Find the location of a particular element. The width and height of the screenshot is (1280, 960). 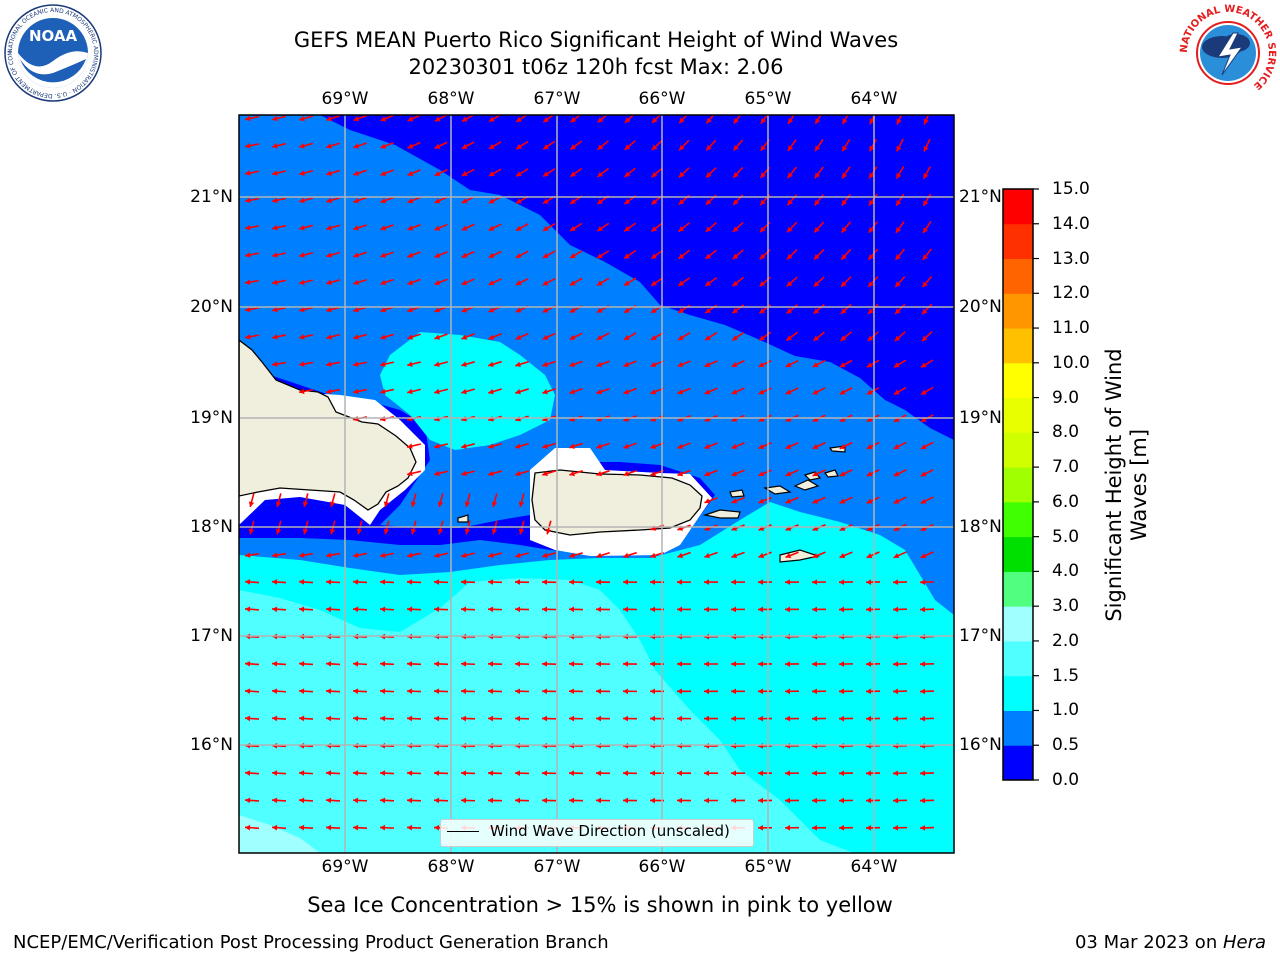

colorbar-label-line2: Waves [m] is located at coordinates (1139, 485).